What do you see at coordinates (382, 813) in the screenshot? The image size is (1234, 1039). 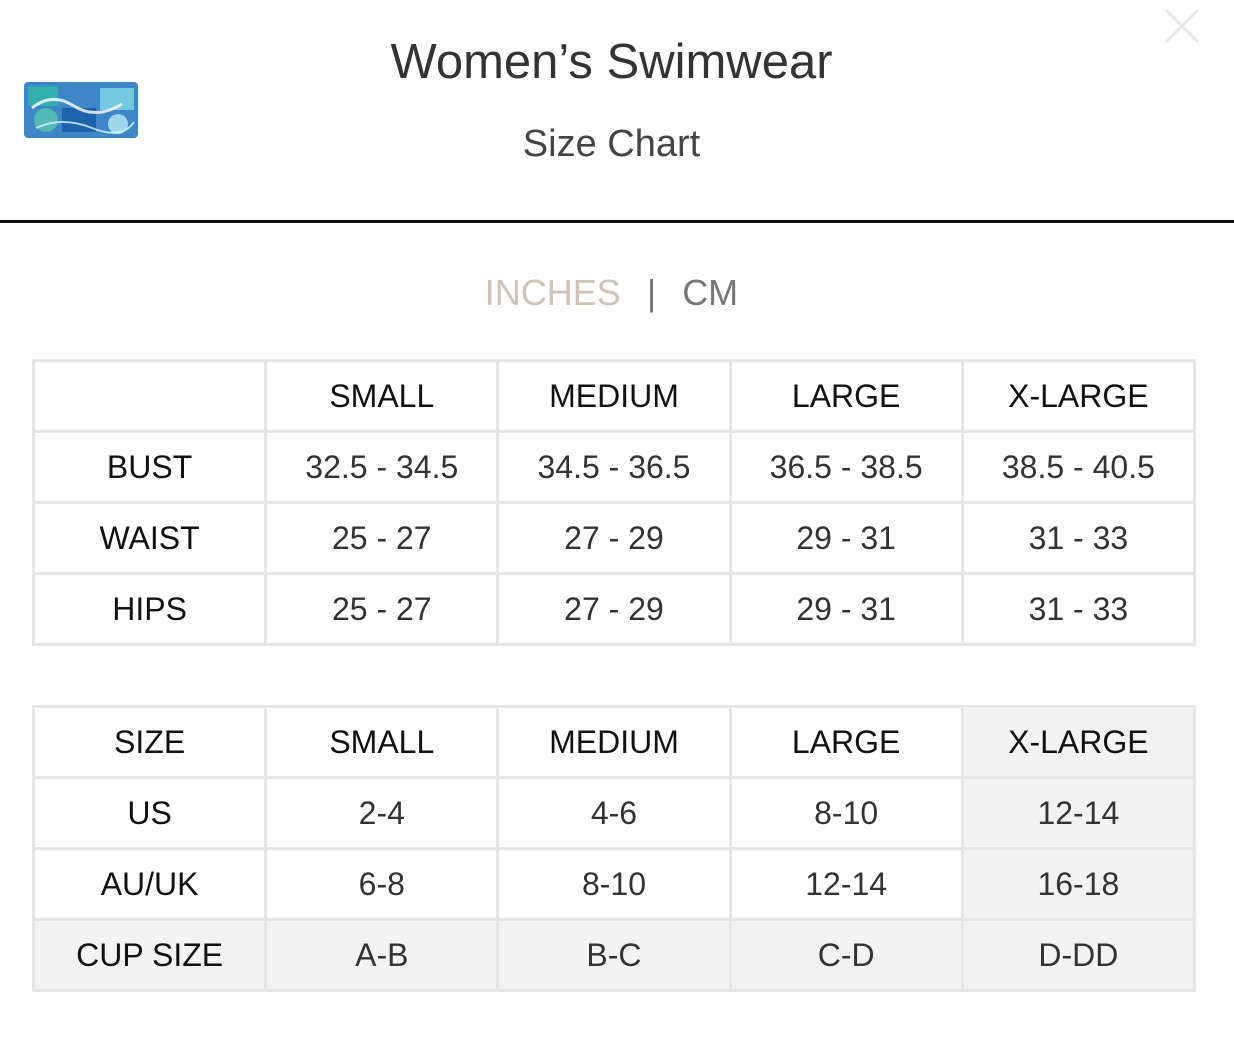 I see `table-cell: 2-4` at bounding box center [382, 813].